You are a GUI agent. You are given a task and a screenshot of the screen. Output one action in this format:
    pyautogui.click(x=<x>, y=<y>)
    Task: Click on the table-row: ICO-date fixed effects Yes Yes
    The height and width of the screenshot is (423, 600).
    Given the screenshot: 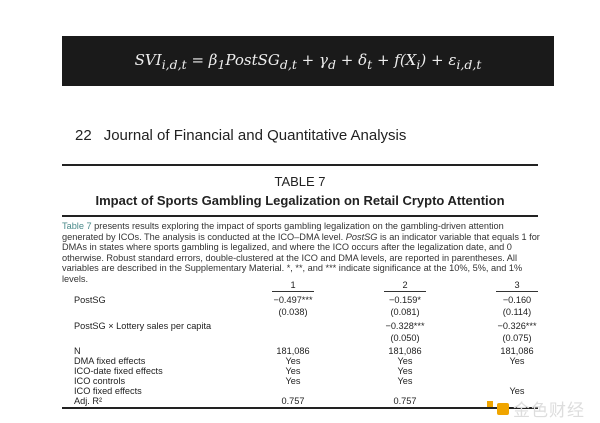 What is the action you would take?
    pyautogui.click(x=300, y=371)
    